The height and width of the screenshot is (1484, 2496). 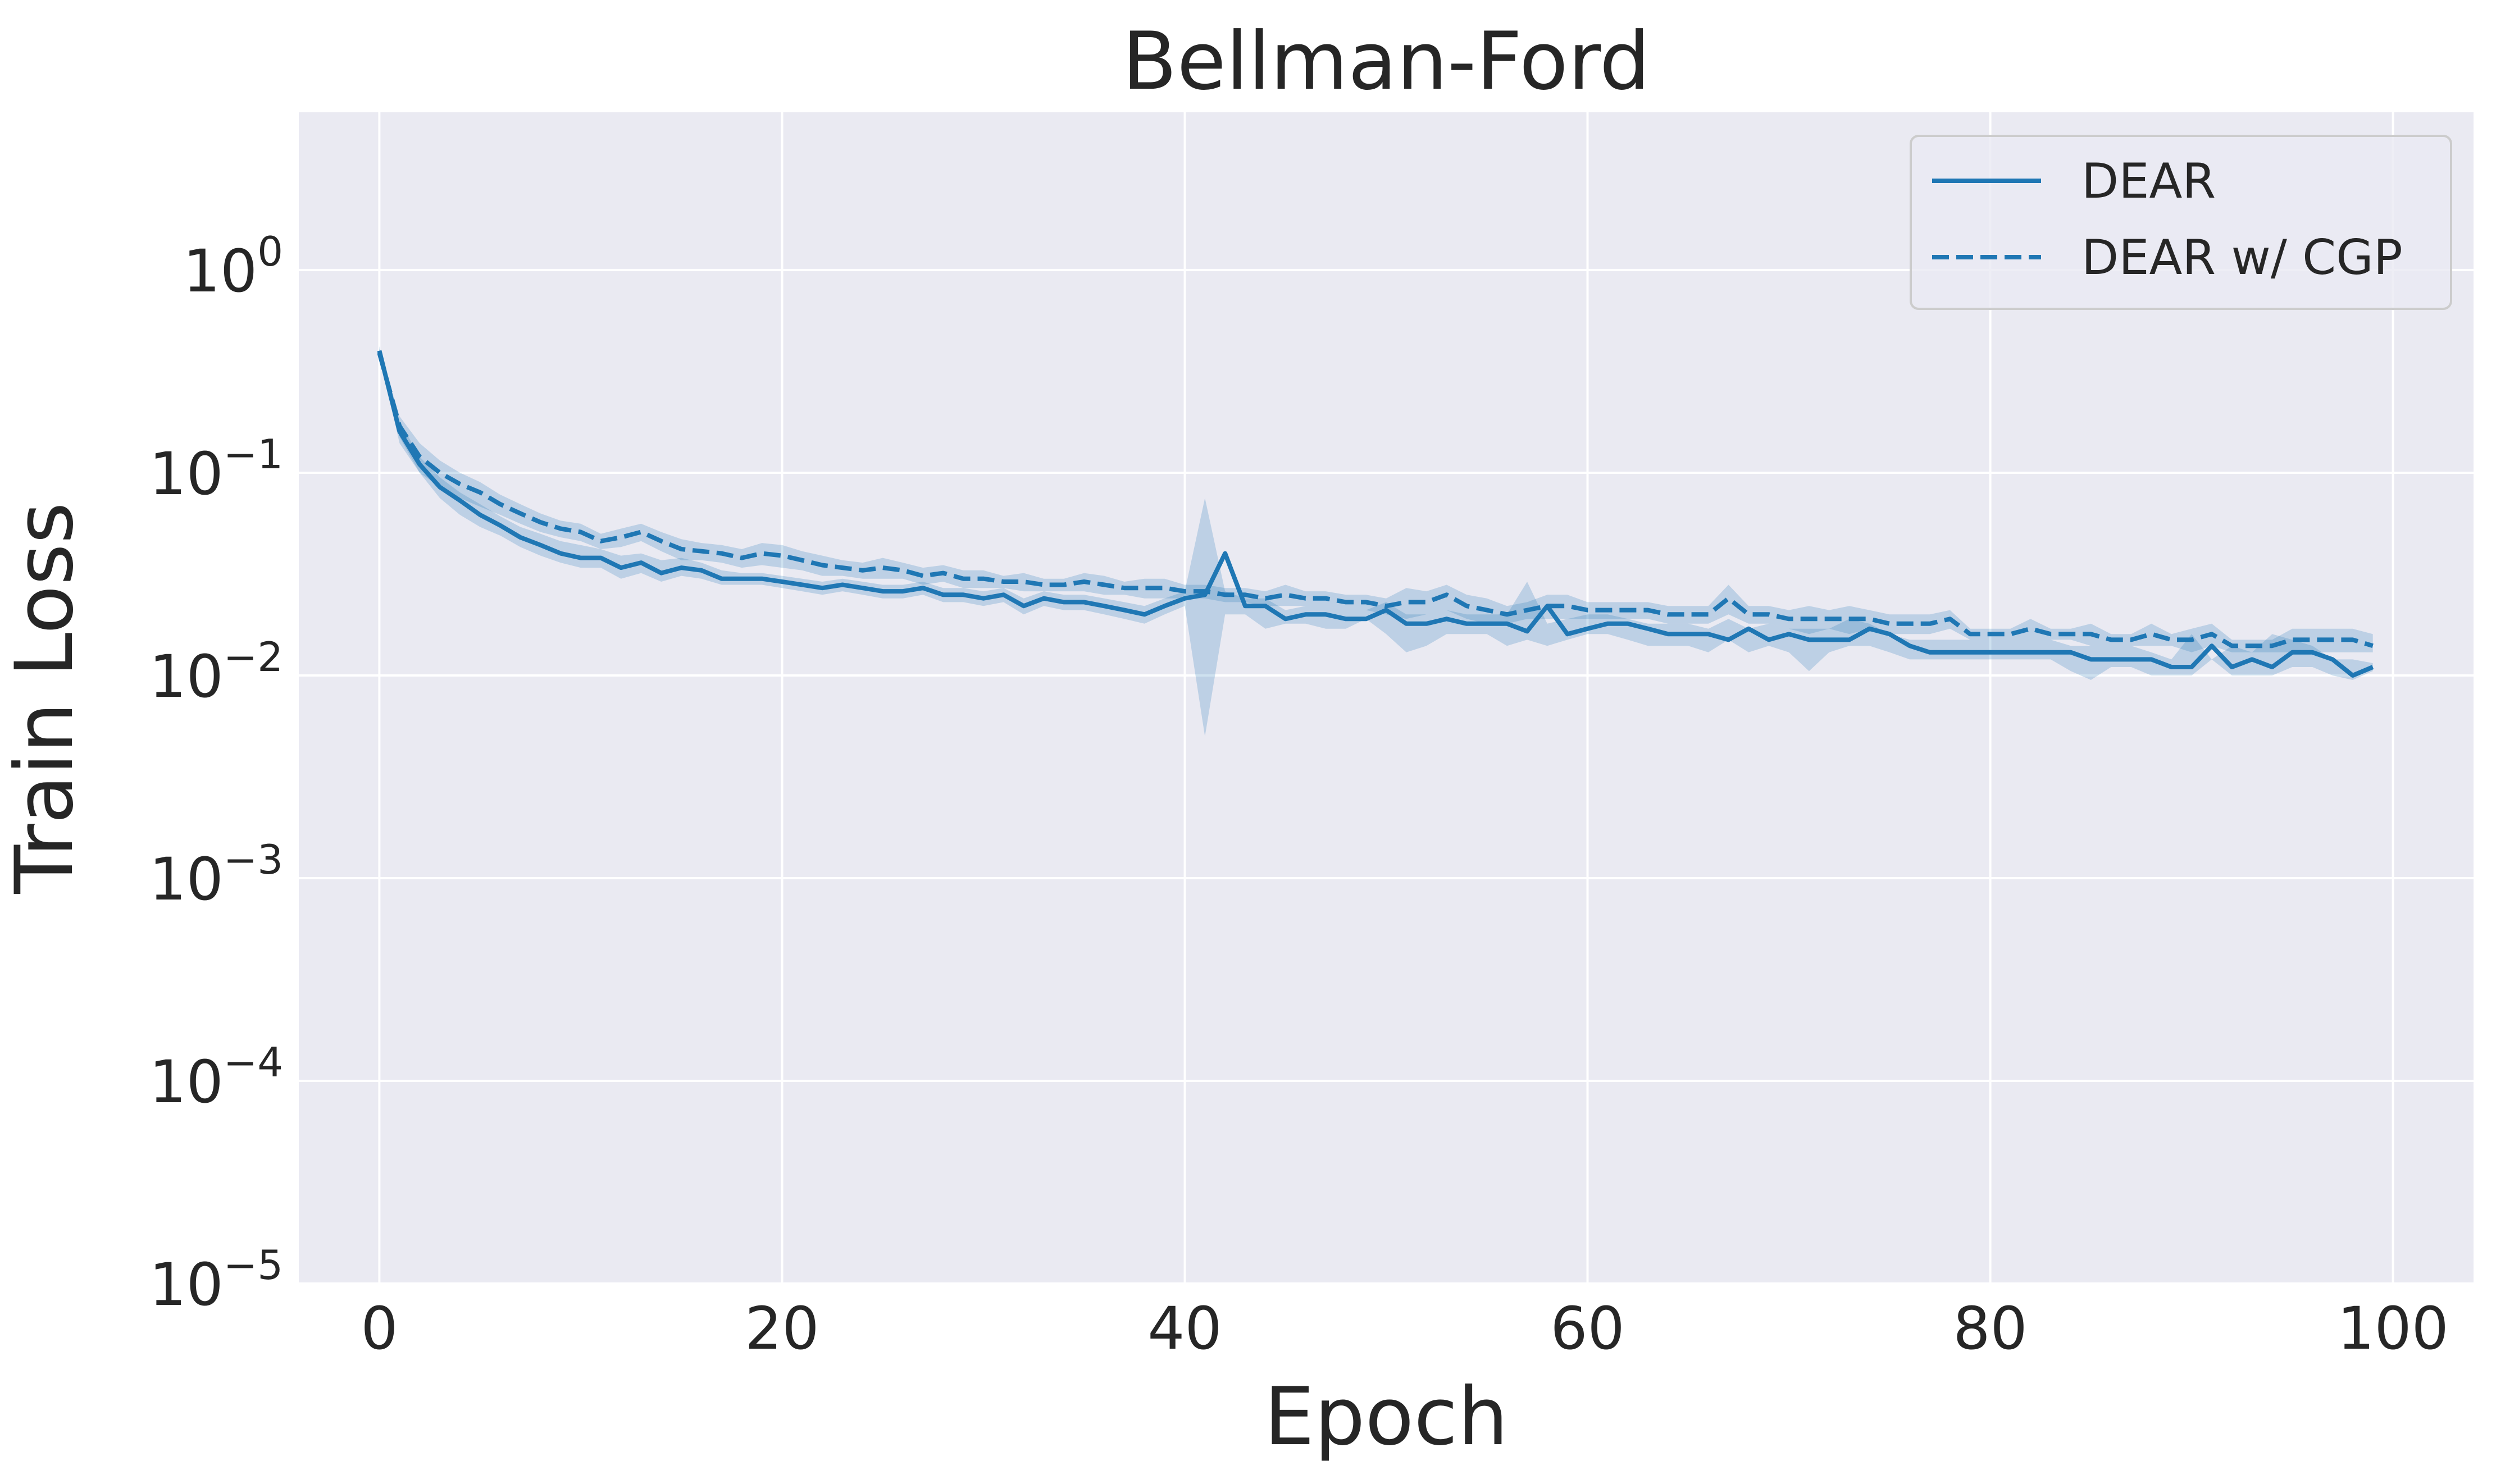 What do you see at coordinates (2393, 1328) in the screenshot?
I see `x-tick-label: 100` at bounding box center [2393, 1328].